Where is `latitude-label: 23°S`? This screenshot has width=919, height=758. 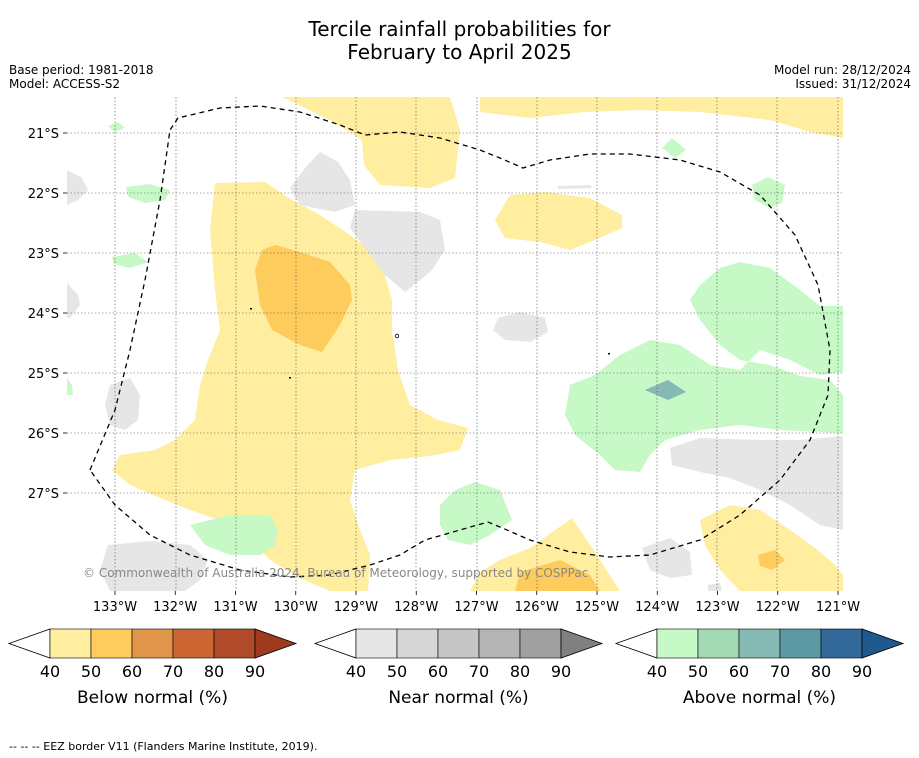
latitude-label: 23°S is located at coordinates (43, 254).